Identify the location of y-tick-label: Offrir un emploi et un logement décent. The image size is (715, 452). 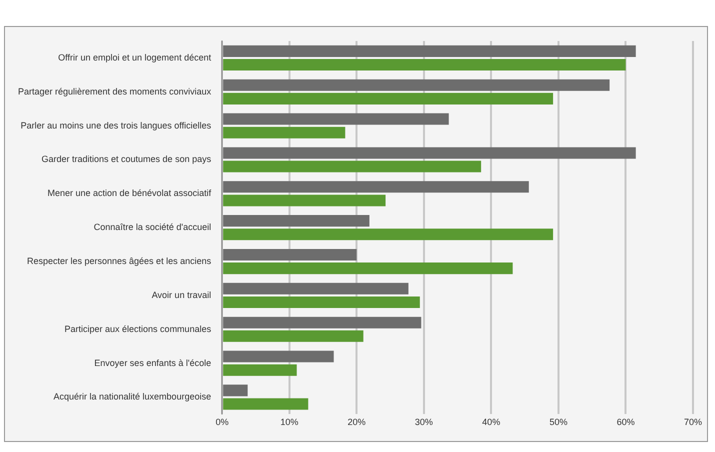
(135, 57).